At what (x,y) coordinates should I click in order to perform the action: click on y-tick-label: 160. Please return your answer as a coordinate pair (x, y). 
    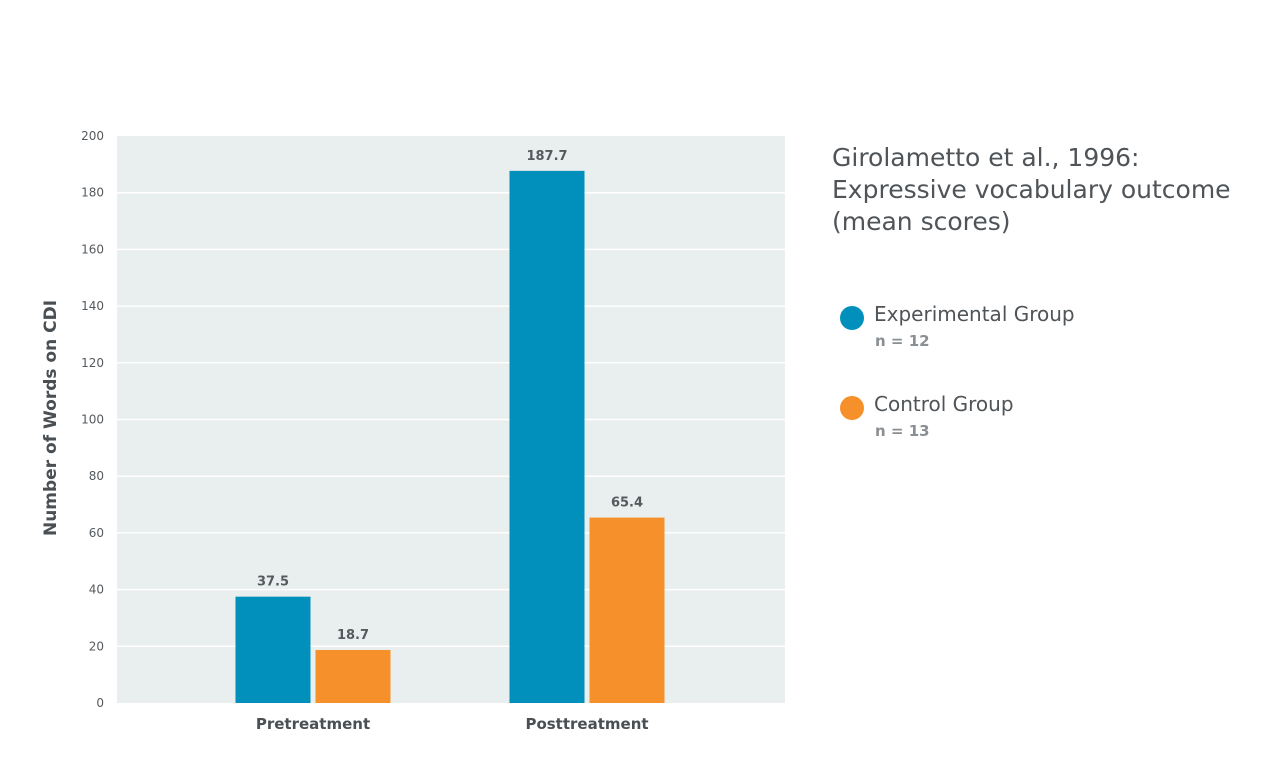
    Looking at the image, I should click on (92, 249).